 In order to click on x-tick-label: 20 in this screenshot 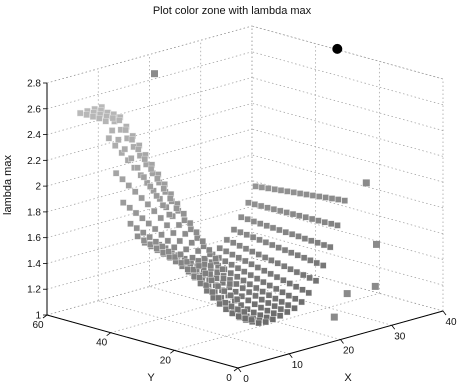, I will do `click(349, 351)`.